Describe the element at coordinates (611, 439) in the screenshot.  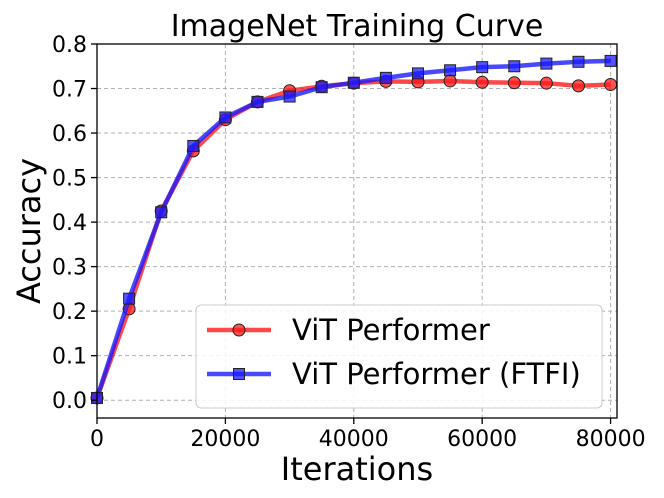
I see `x-tick-label: 80000` at that location.